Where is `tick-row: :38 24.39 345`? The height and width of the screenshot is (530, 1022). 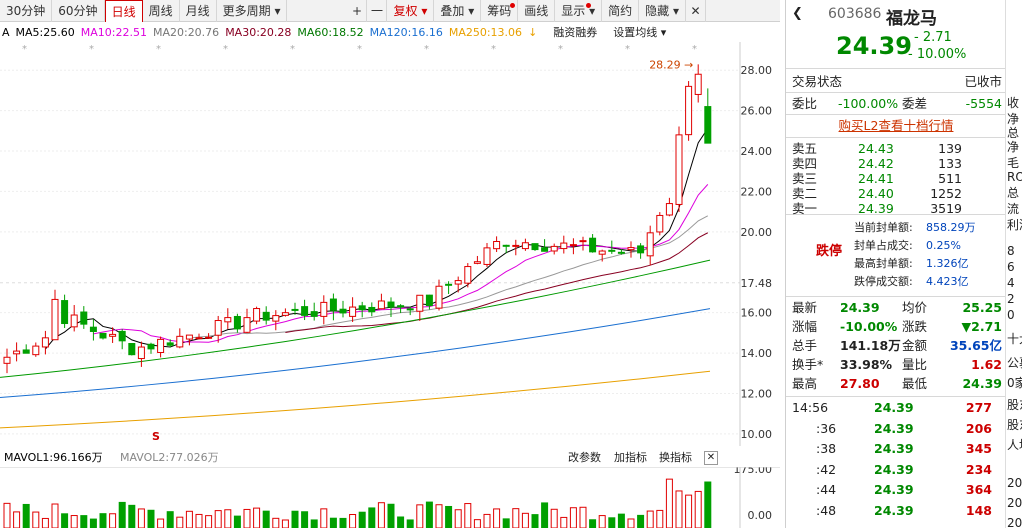
tick-row: :38 24.39 345 is located at coordinates (896, 449).